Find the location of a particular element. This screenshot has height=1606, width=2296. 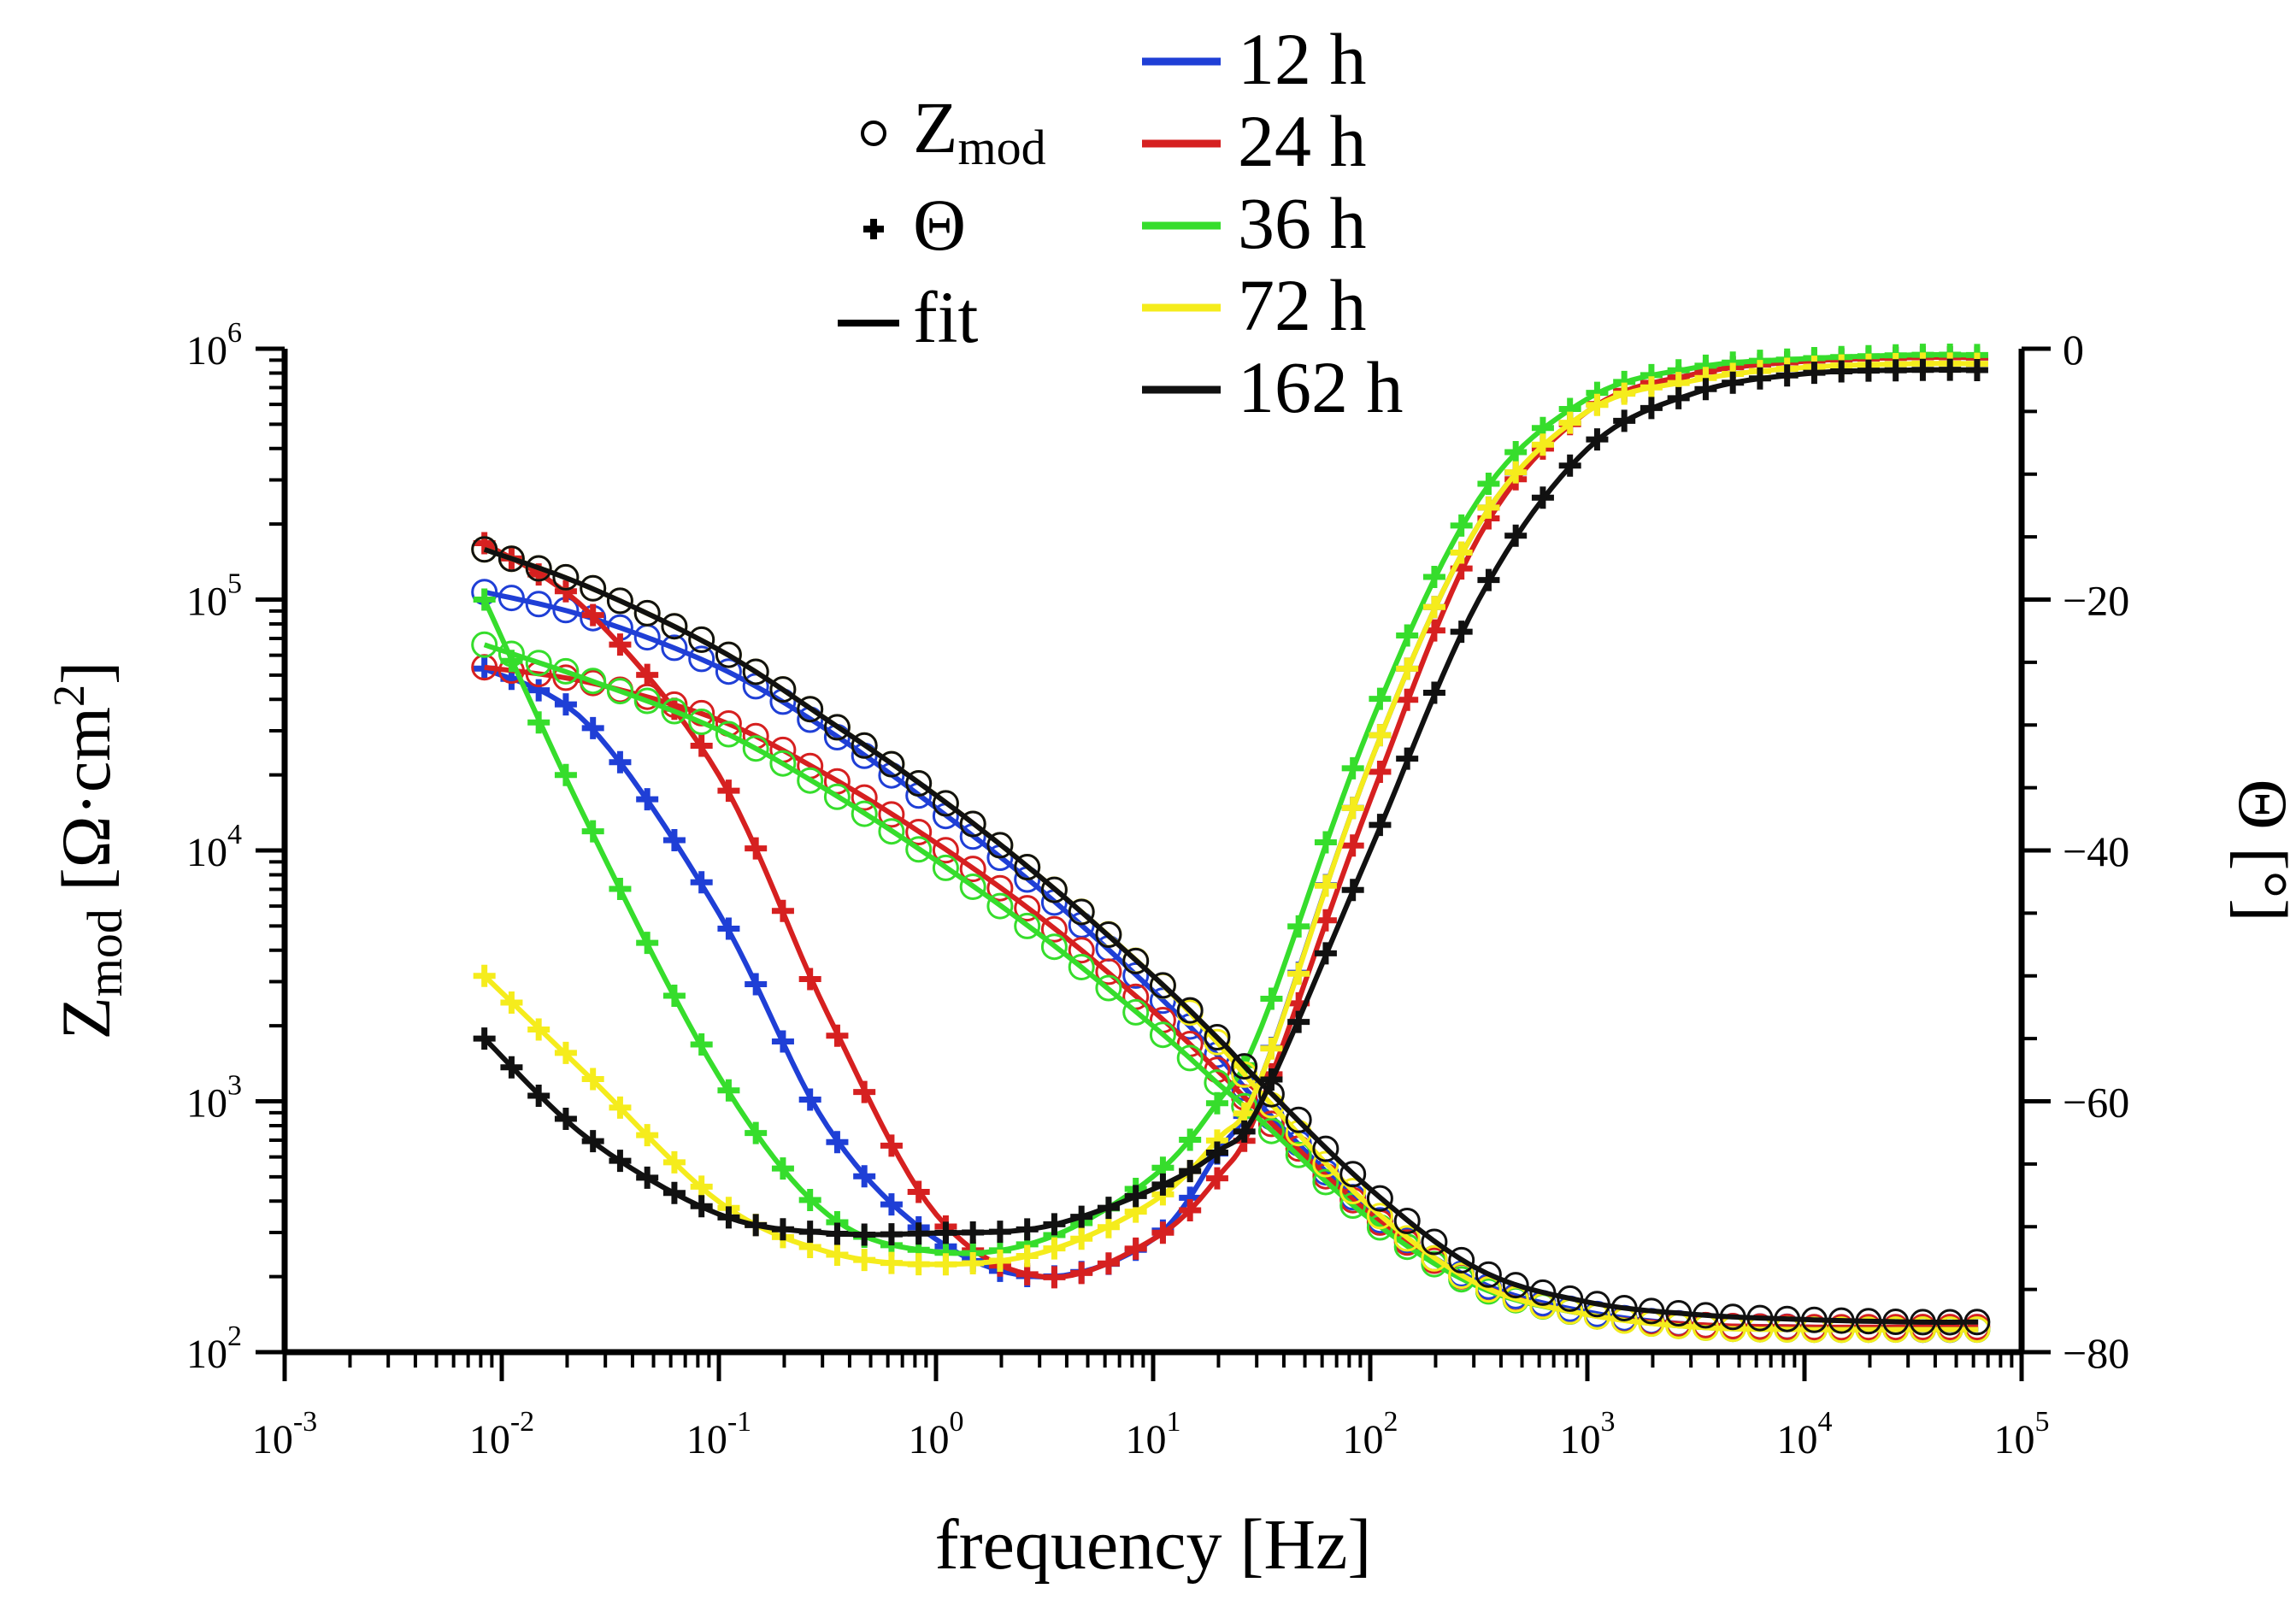

legend-series-label: 36 h is located at coordinates (1302, 223).